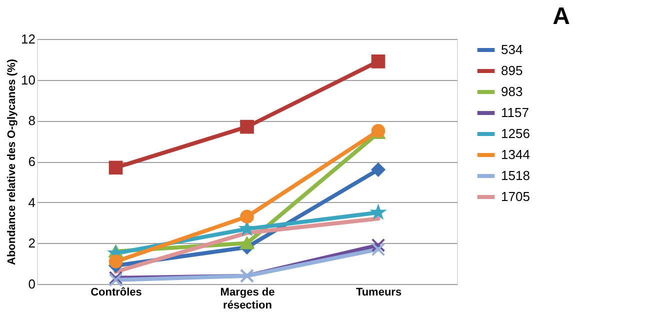  I want to click on legend-label: 1157, so click(515, 112).